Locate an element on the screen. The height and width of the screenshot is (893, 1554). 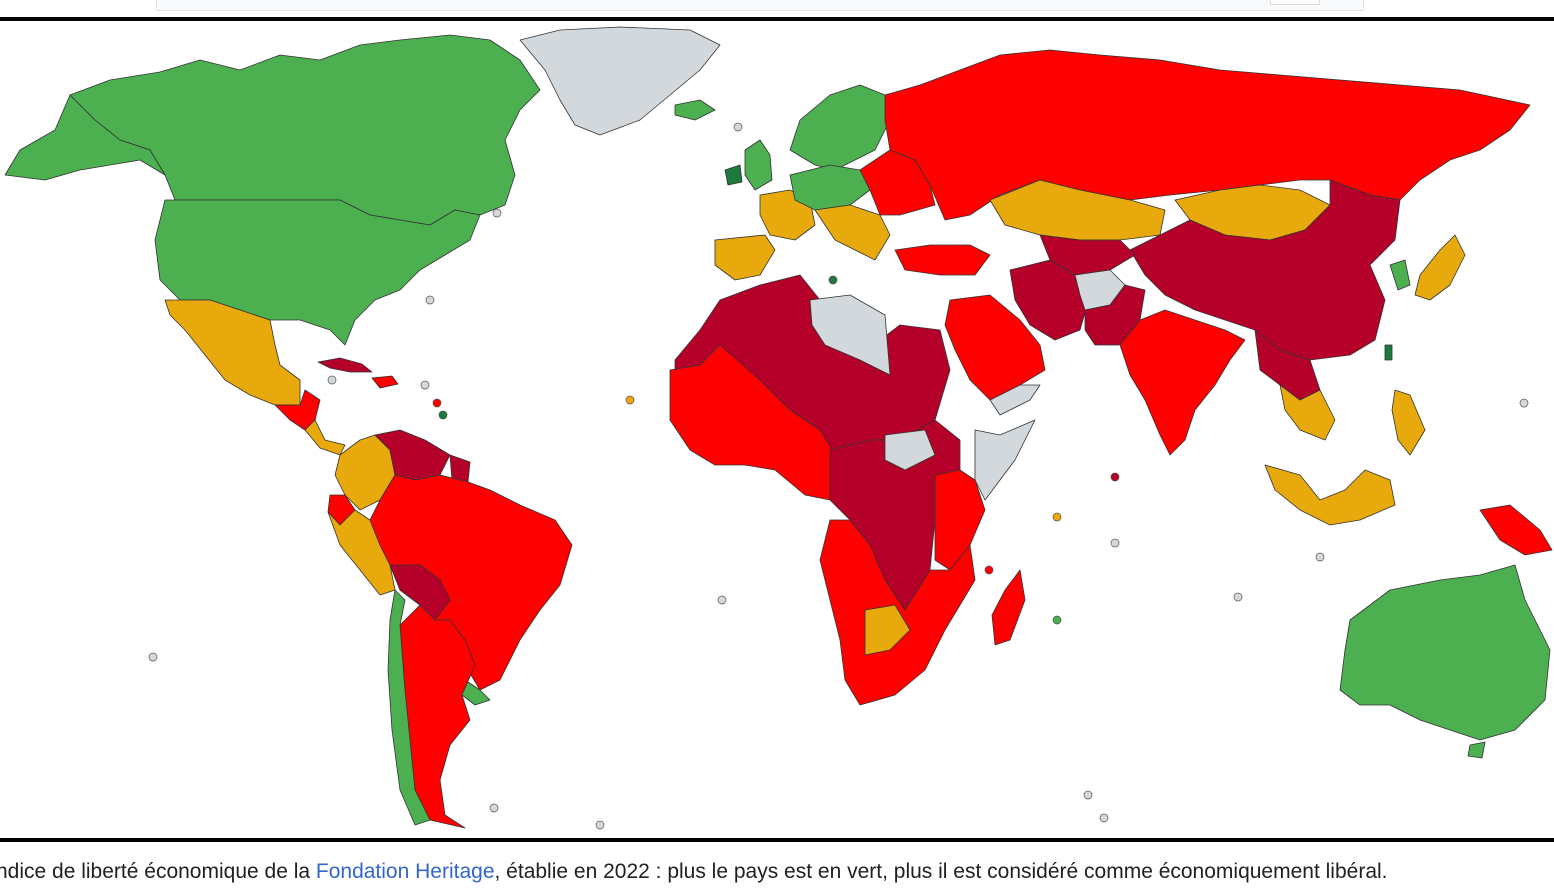
address-field is located at coordinates (760, 5).